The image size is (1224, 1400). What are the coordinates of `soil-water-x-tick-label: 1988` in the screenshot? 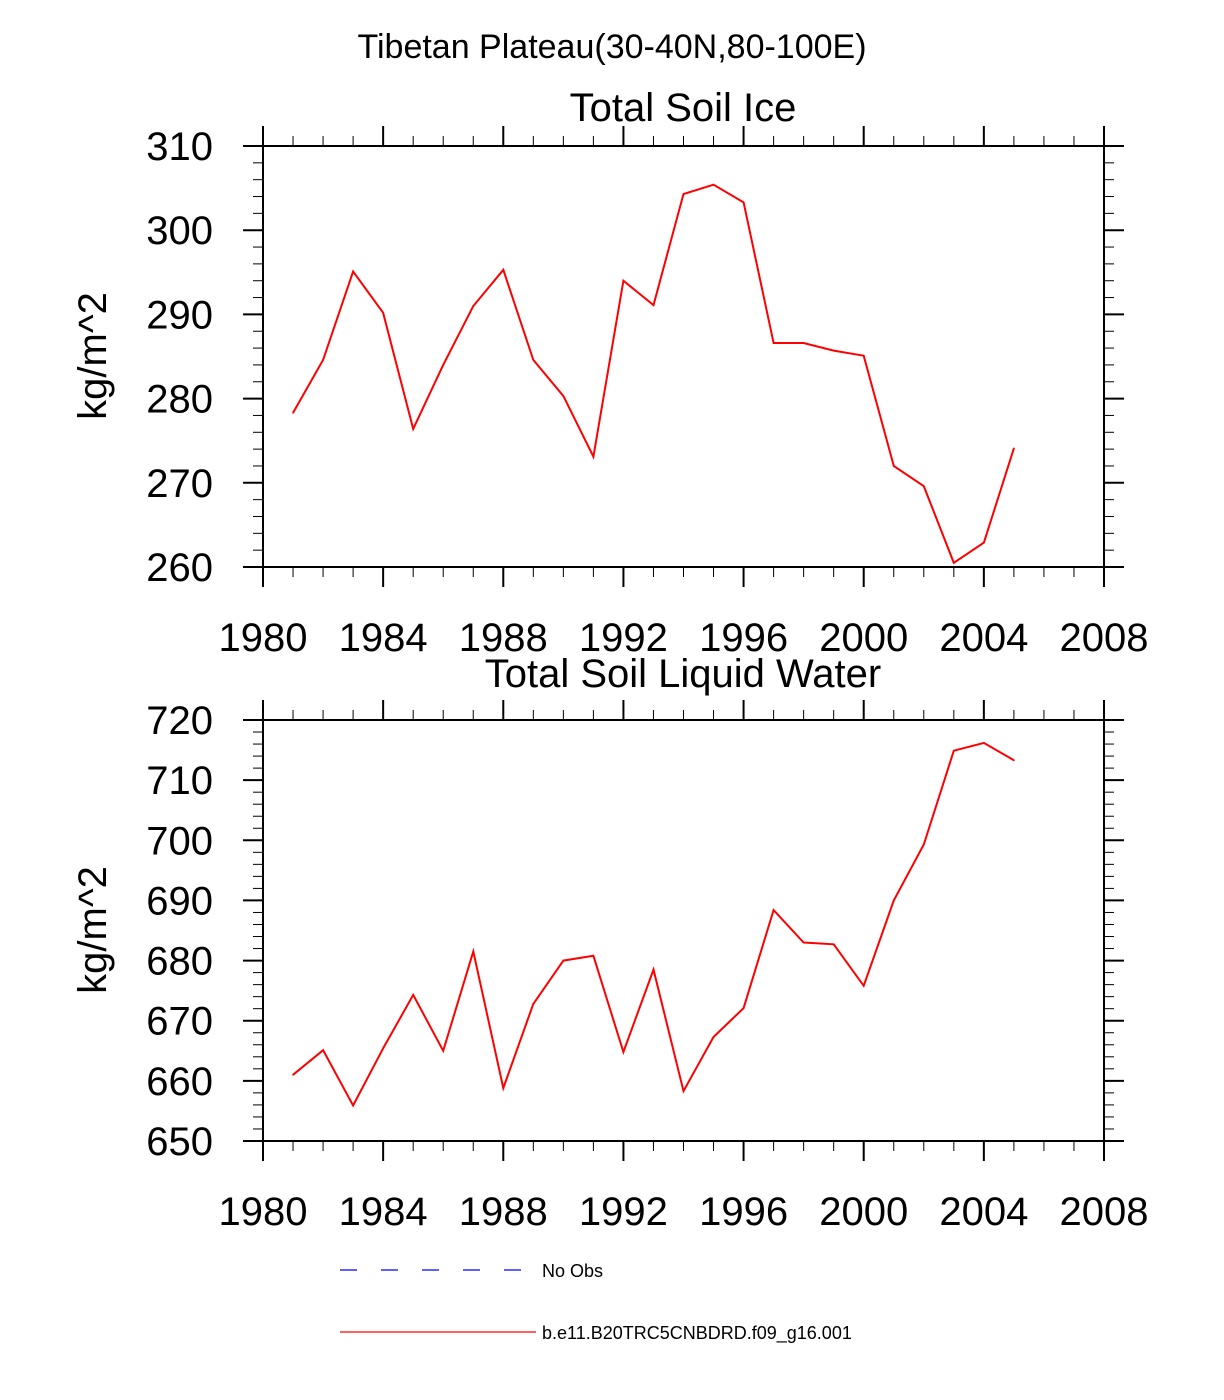 It's located at (503, 1212).